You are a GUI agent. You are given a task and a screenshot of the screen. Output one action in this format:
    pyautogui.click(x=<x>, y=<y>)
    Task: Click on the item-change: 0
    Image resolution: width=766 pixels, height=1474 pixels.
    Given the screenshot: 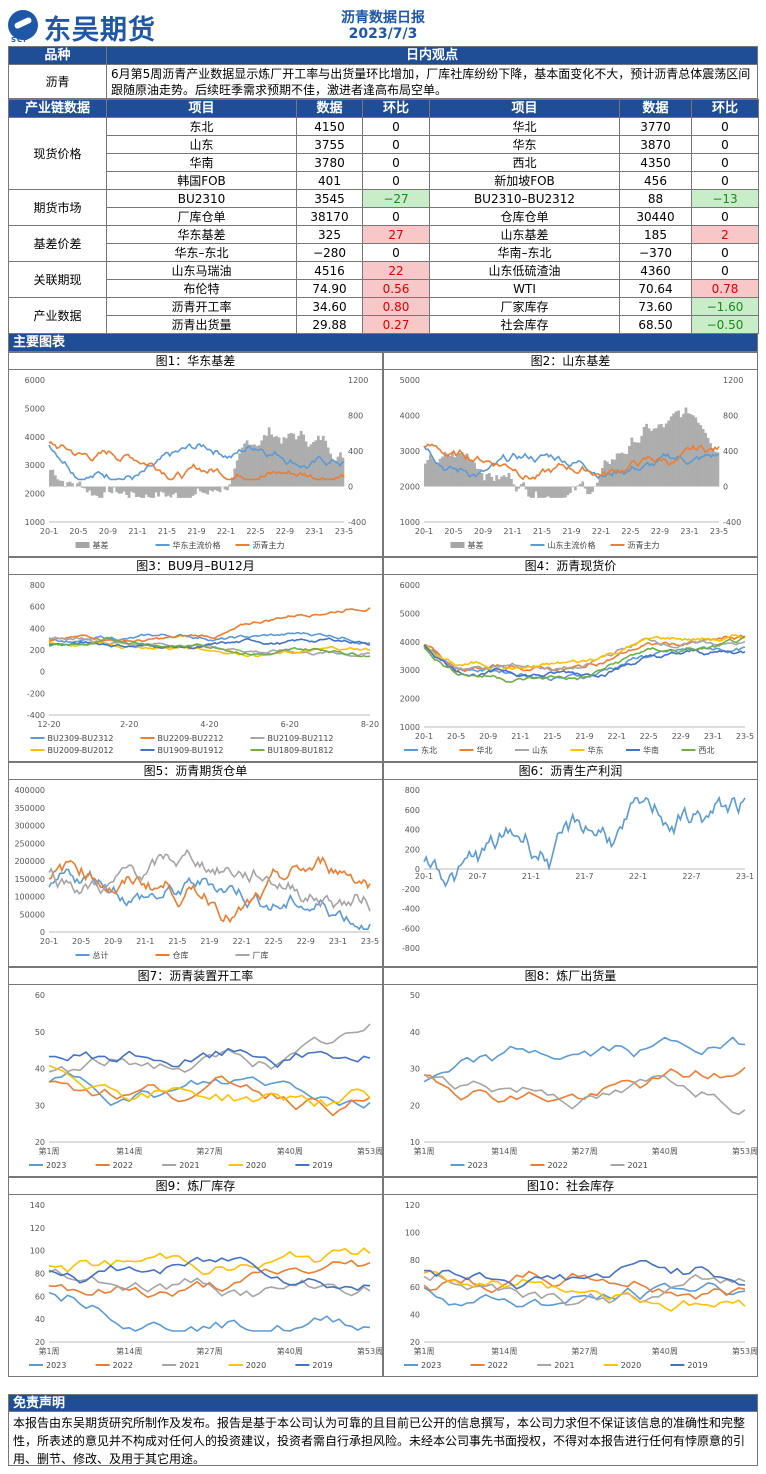 What is the action you would take?
    pyautogui.click(x=396, y=216)
    